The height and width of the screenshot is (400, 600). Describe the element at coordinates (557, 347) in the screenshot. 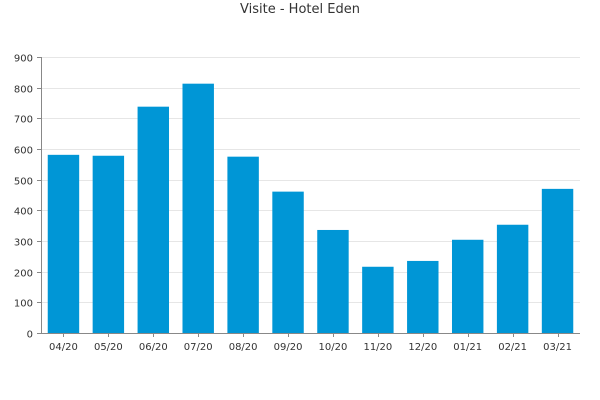

I see `x-tick-label: 03/21` at that location.